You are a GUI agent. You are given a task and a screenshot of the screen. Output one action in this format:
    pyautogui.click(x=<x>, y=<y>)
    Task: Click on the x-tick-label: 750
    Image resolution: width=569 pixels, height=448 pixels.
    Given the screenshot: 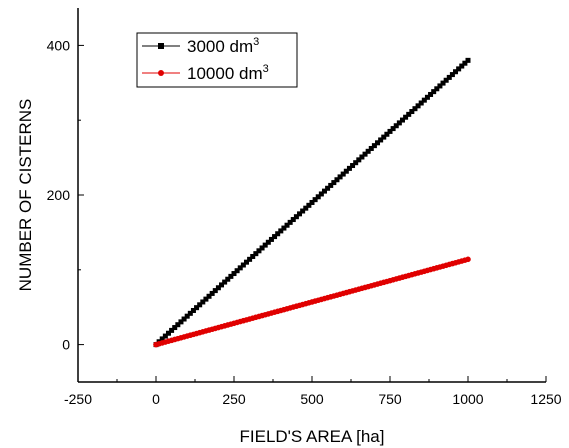 What is the action you would take?
    pyautogui.click(x=390, y=399)
    